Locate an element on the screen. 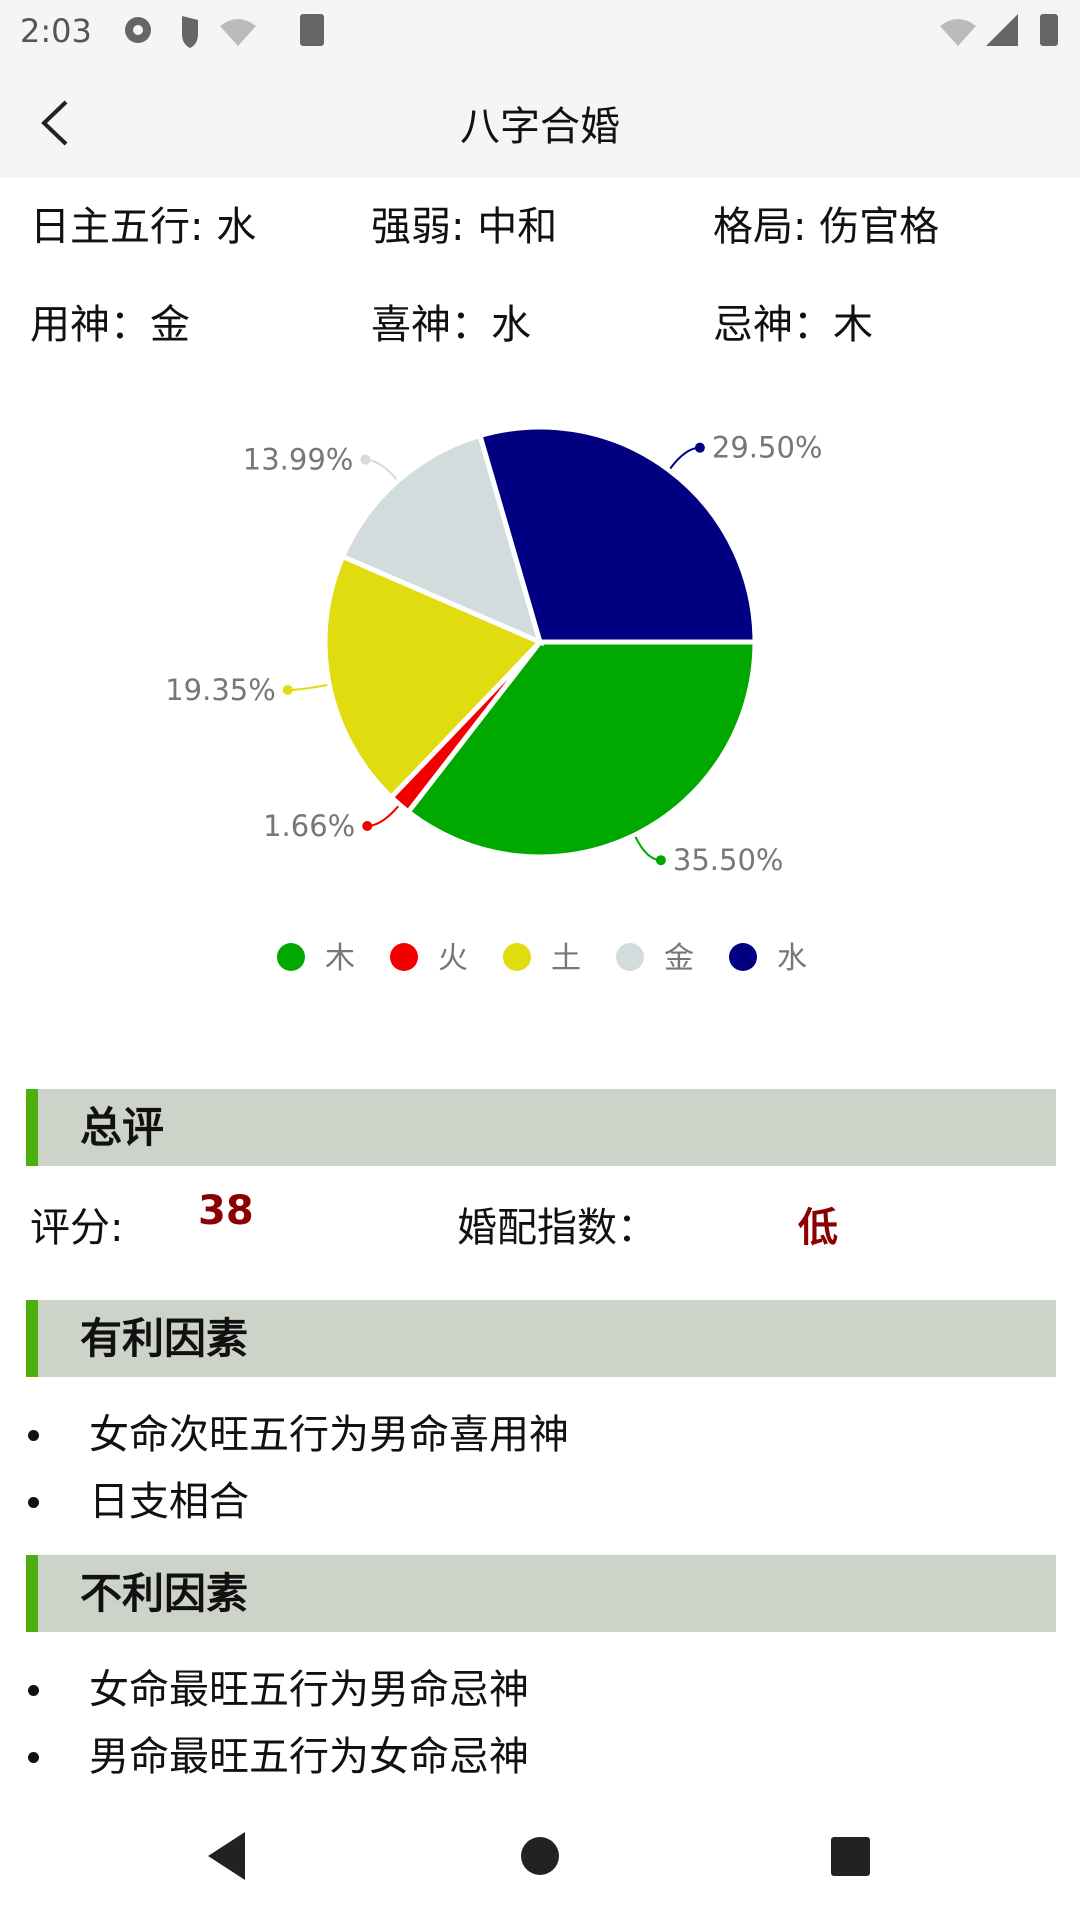  section-title: 不利因素 is located at coordinates (164, 1593).